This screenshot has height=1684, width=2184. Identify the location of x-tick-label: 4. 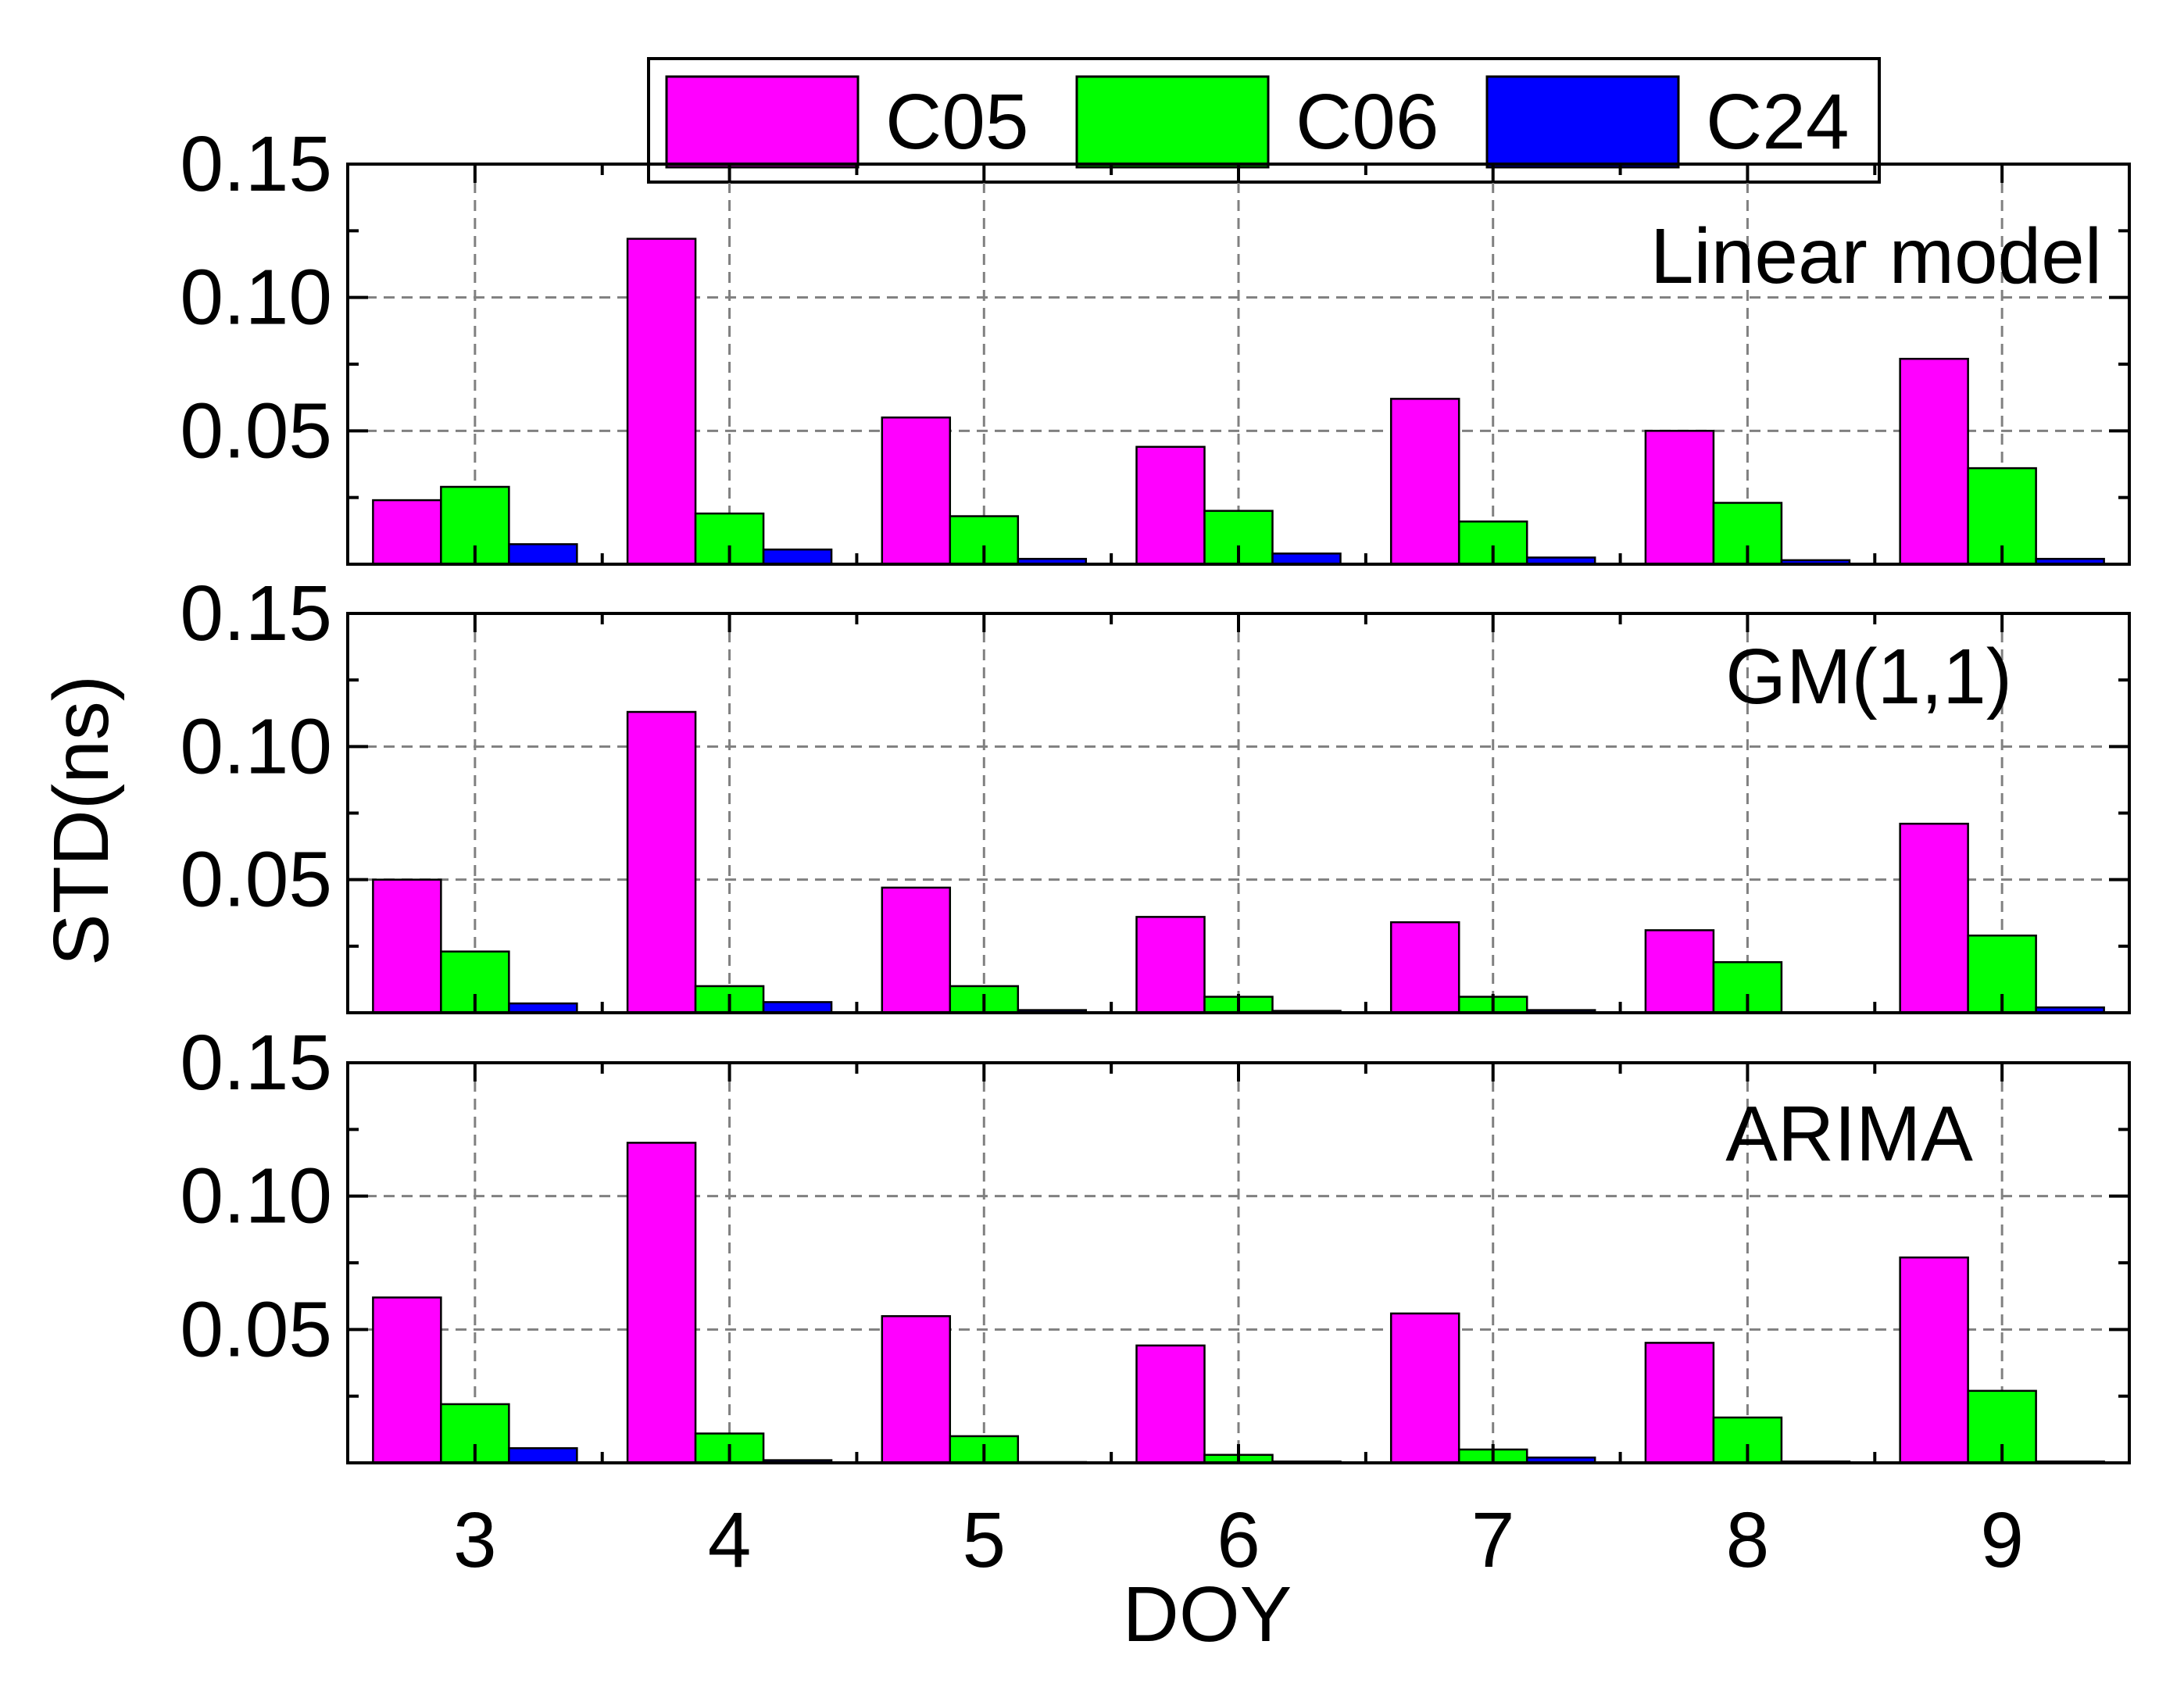
(730, 1540).